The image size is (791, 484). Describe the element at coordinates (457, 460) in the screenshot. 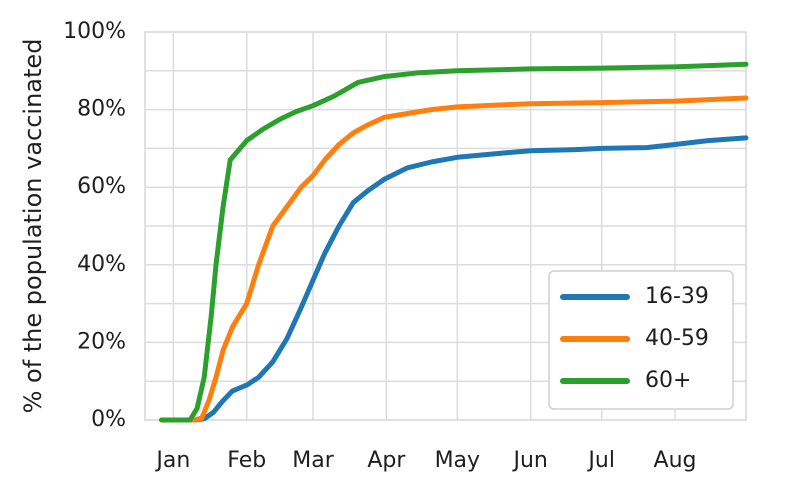

I see `x-tick-label: May` at that location.